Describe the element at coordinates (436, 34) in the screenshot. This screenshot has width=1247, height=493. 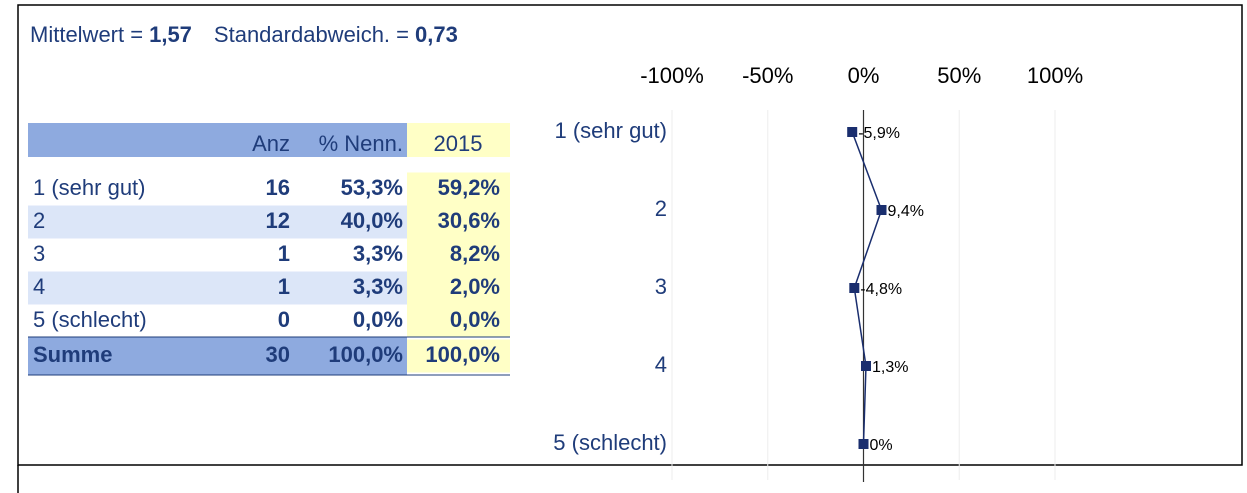
I see `sd-value: 0,73` at that location.